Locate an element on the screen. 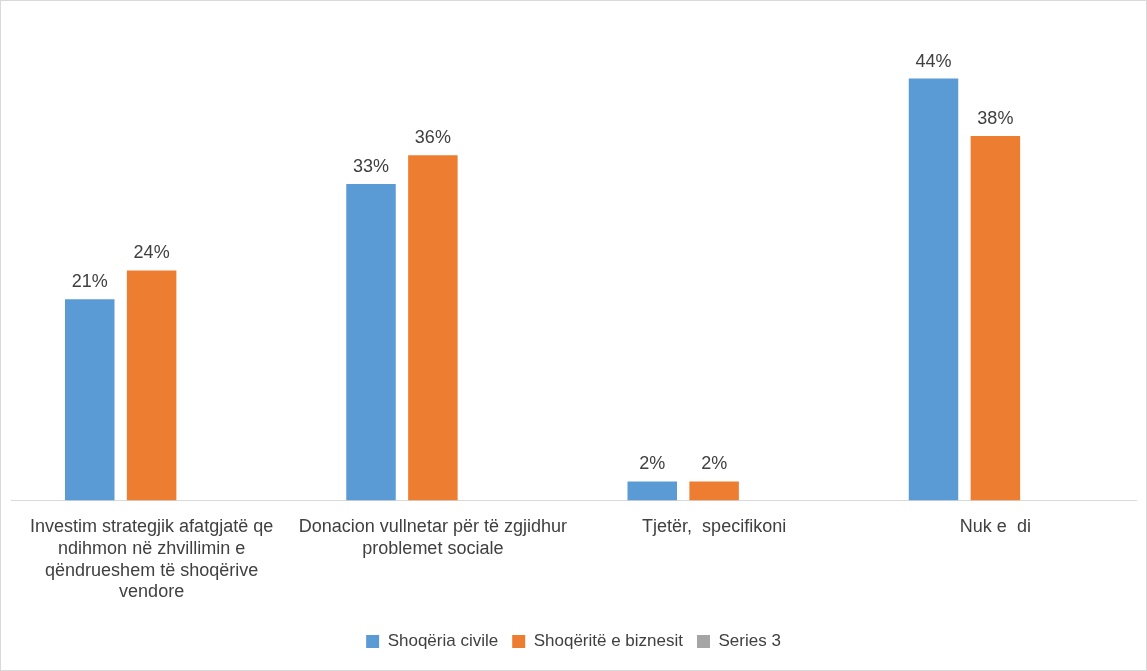 The width and height of the screenshot is (1147, 671). data-label: 33% is located at coordinates (371, 166).